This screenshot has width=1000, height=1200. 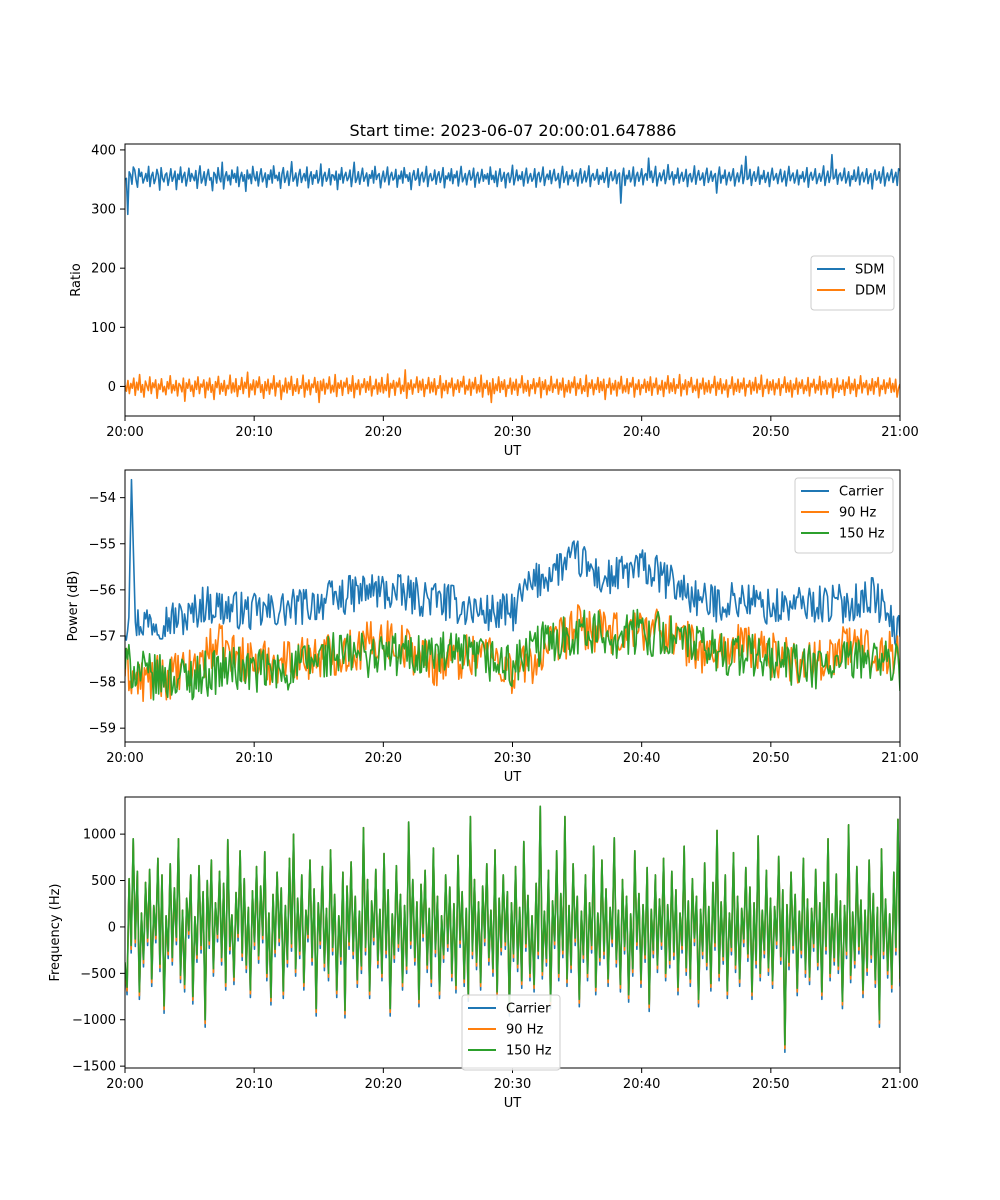 I want to click on y-tick-label: −58, so click(x=102, y=683).